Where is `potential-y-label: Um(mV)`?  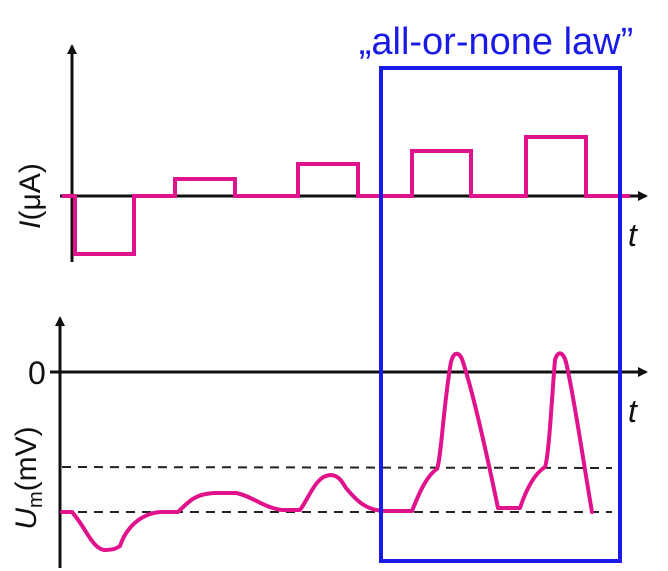 potential-y-label: Um(mV) is located at coordinates (28, 477).